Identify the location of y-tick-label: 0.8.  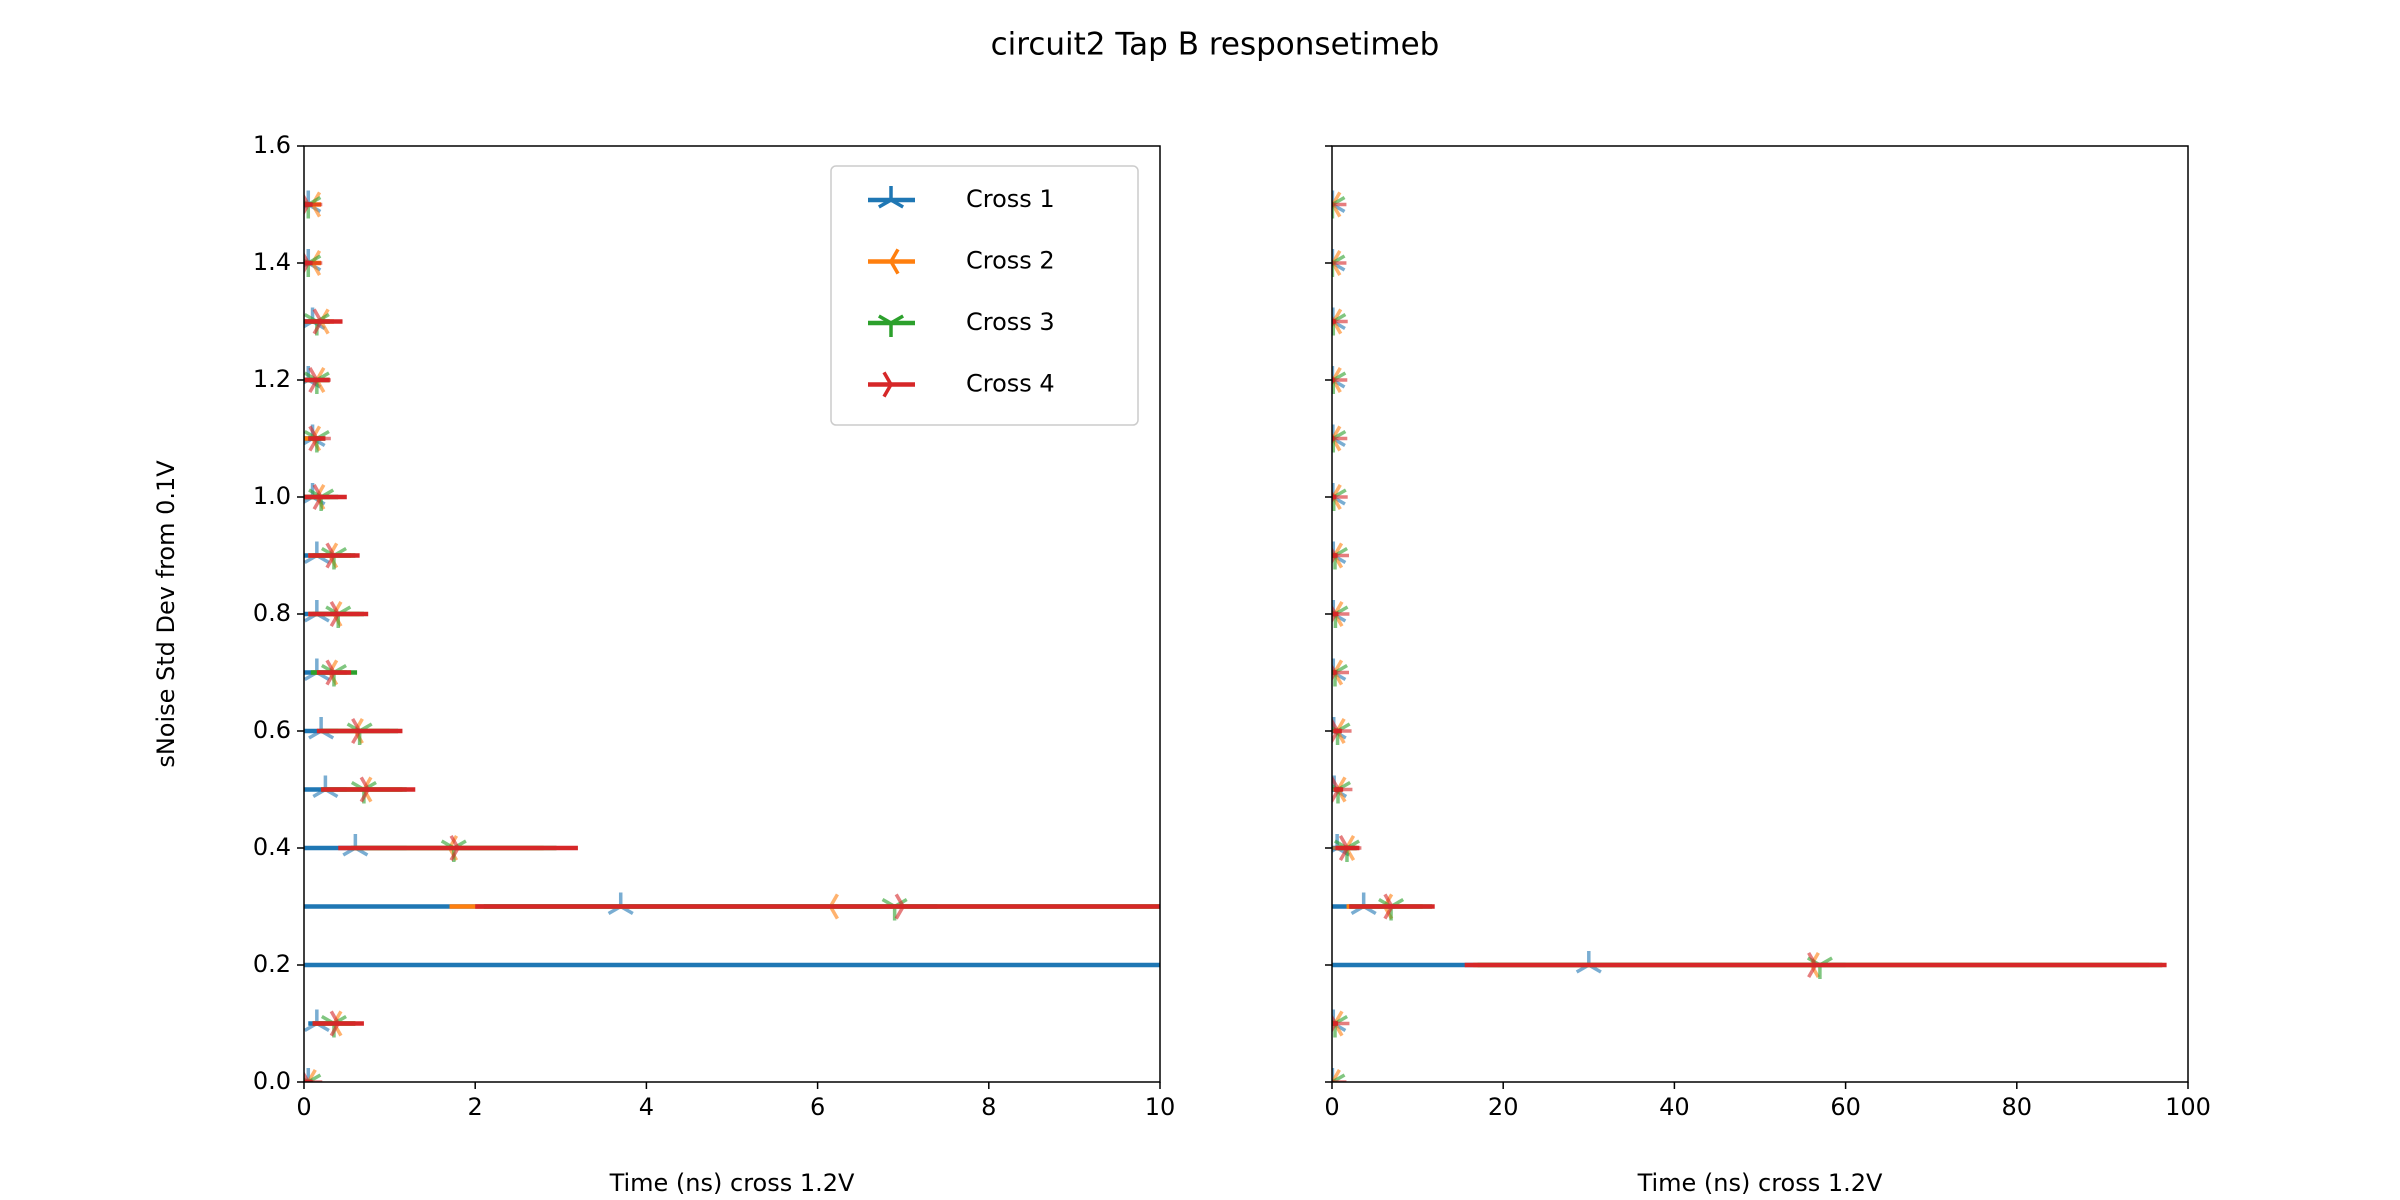
(272, 613).